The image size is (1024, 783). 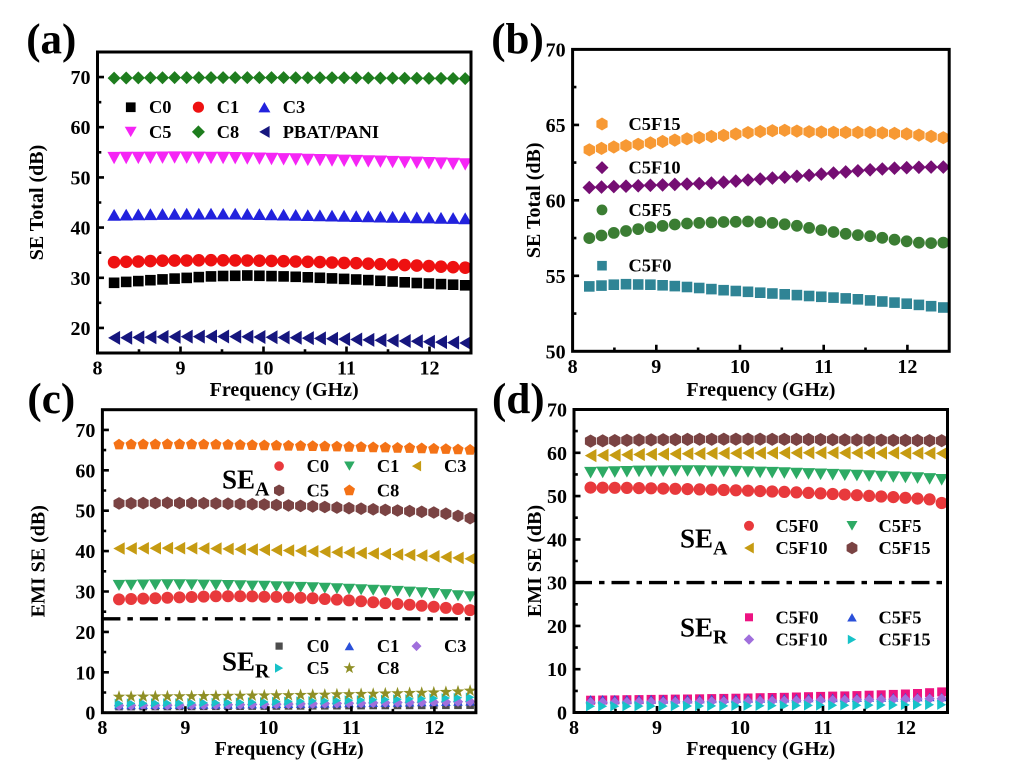 What do you see at coordinates (556, 126) in the screenshot?
I see `svg-text: 65` at bounding box center [556, 126].